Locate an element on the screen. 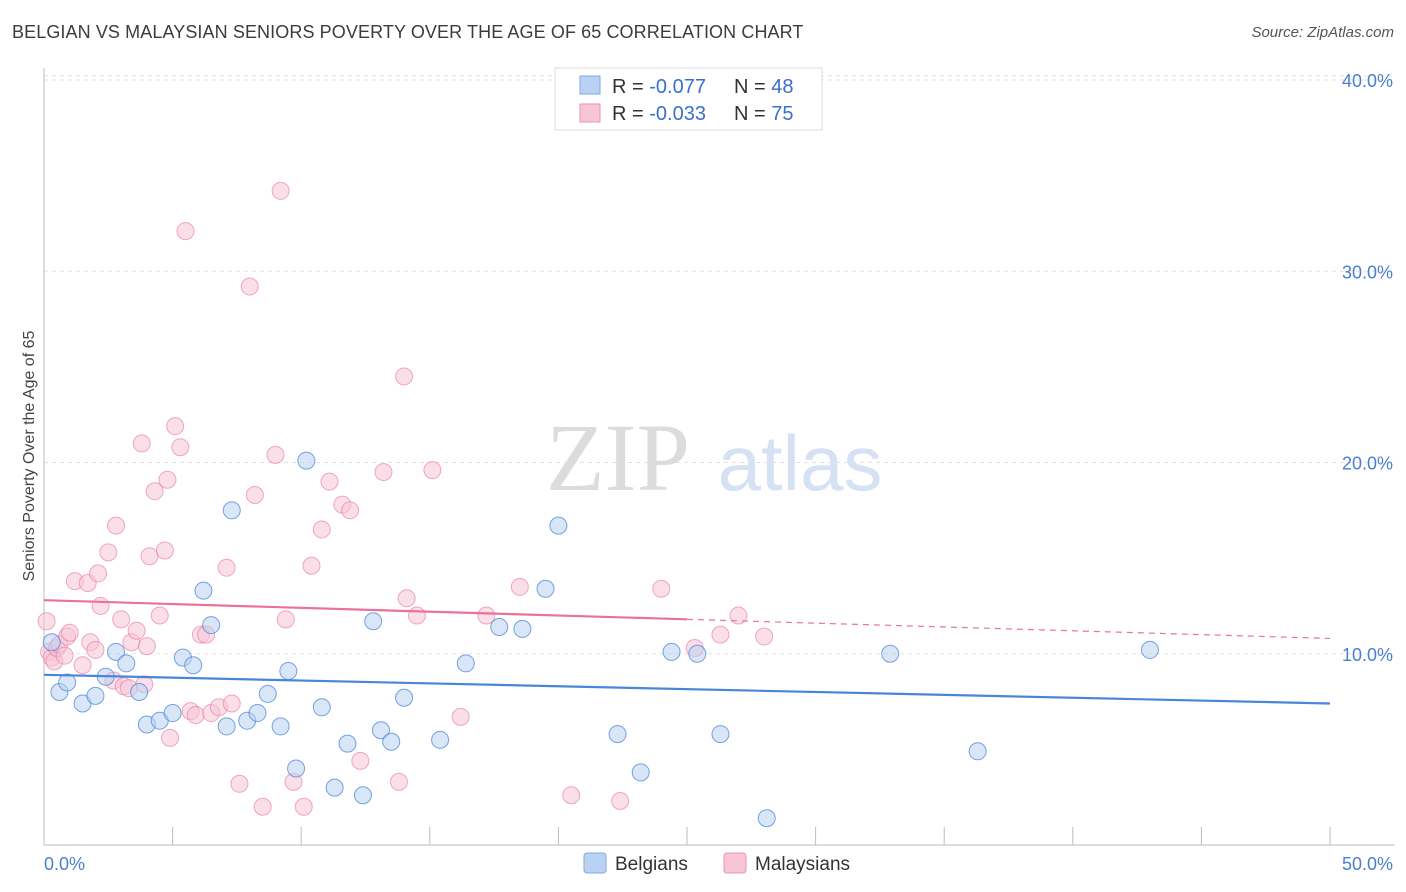 The image size is (1406, 892). legend-swatch-belgians is located at coordinates (590, 85).